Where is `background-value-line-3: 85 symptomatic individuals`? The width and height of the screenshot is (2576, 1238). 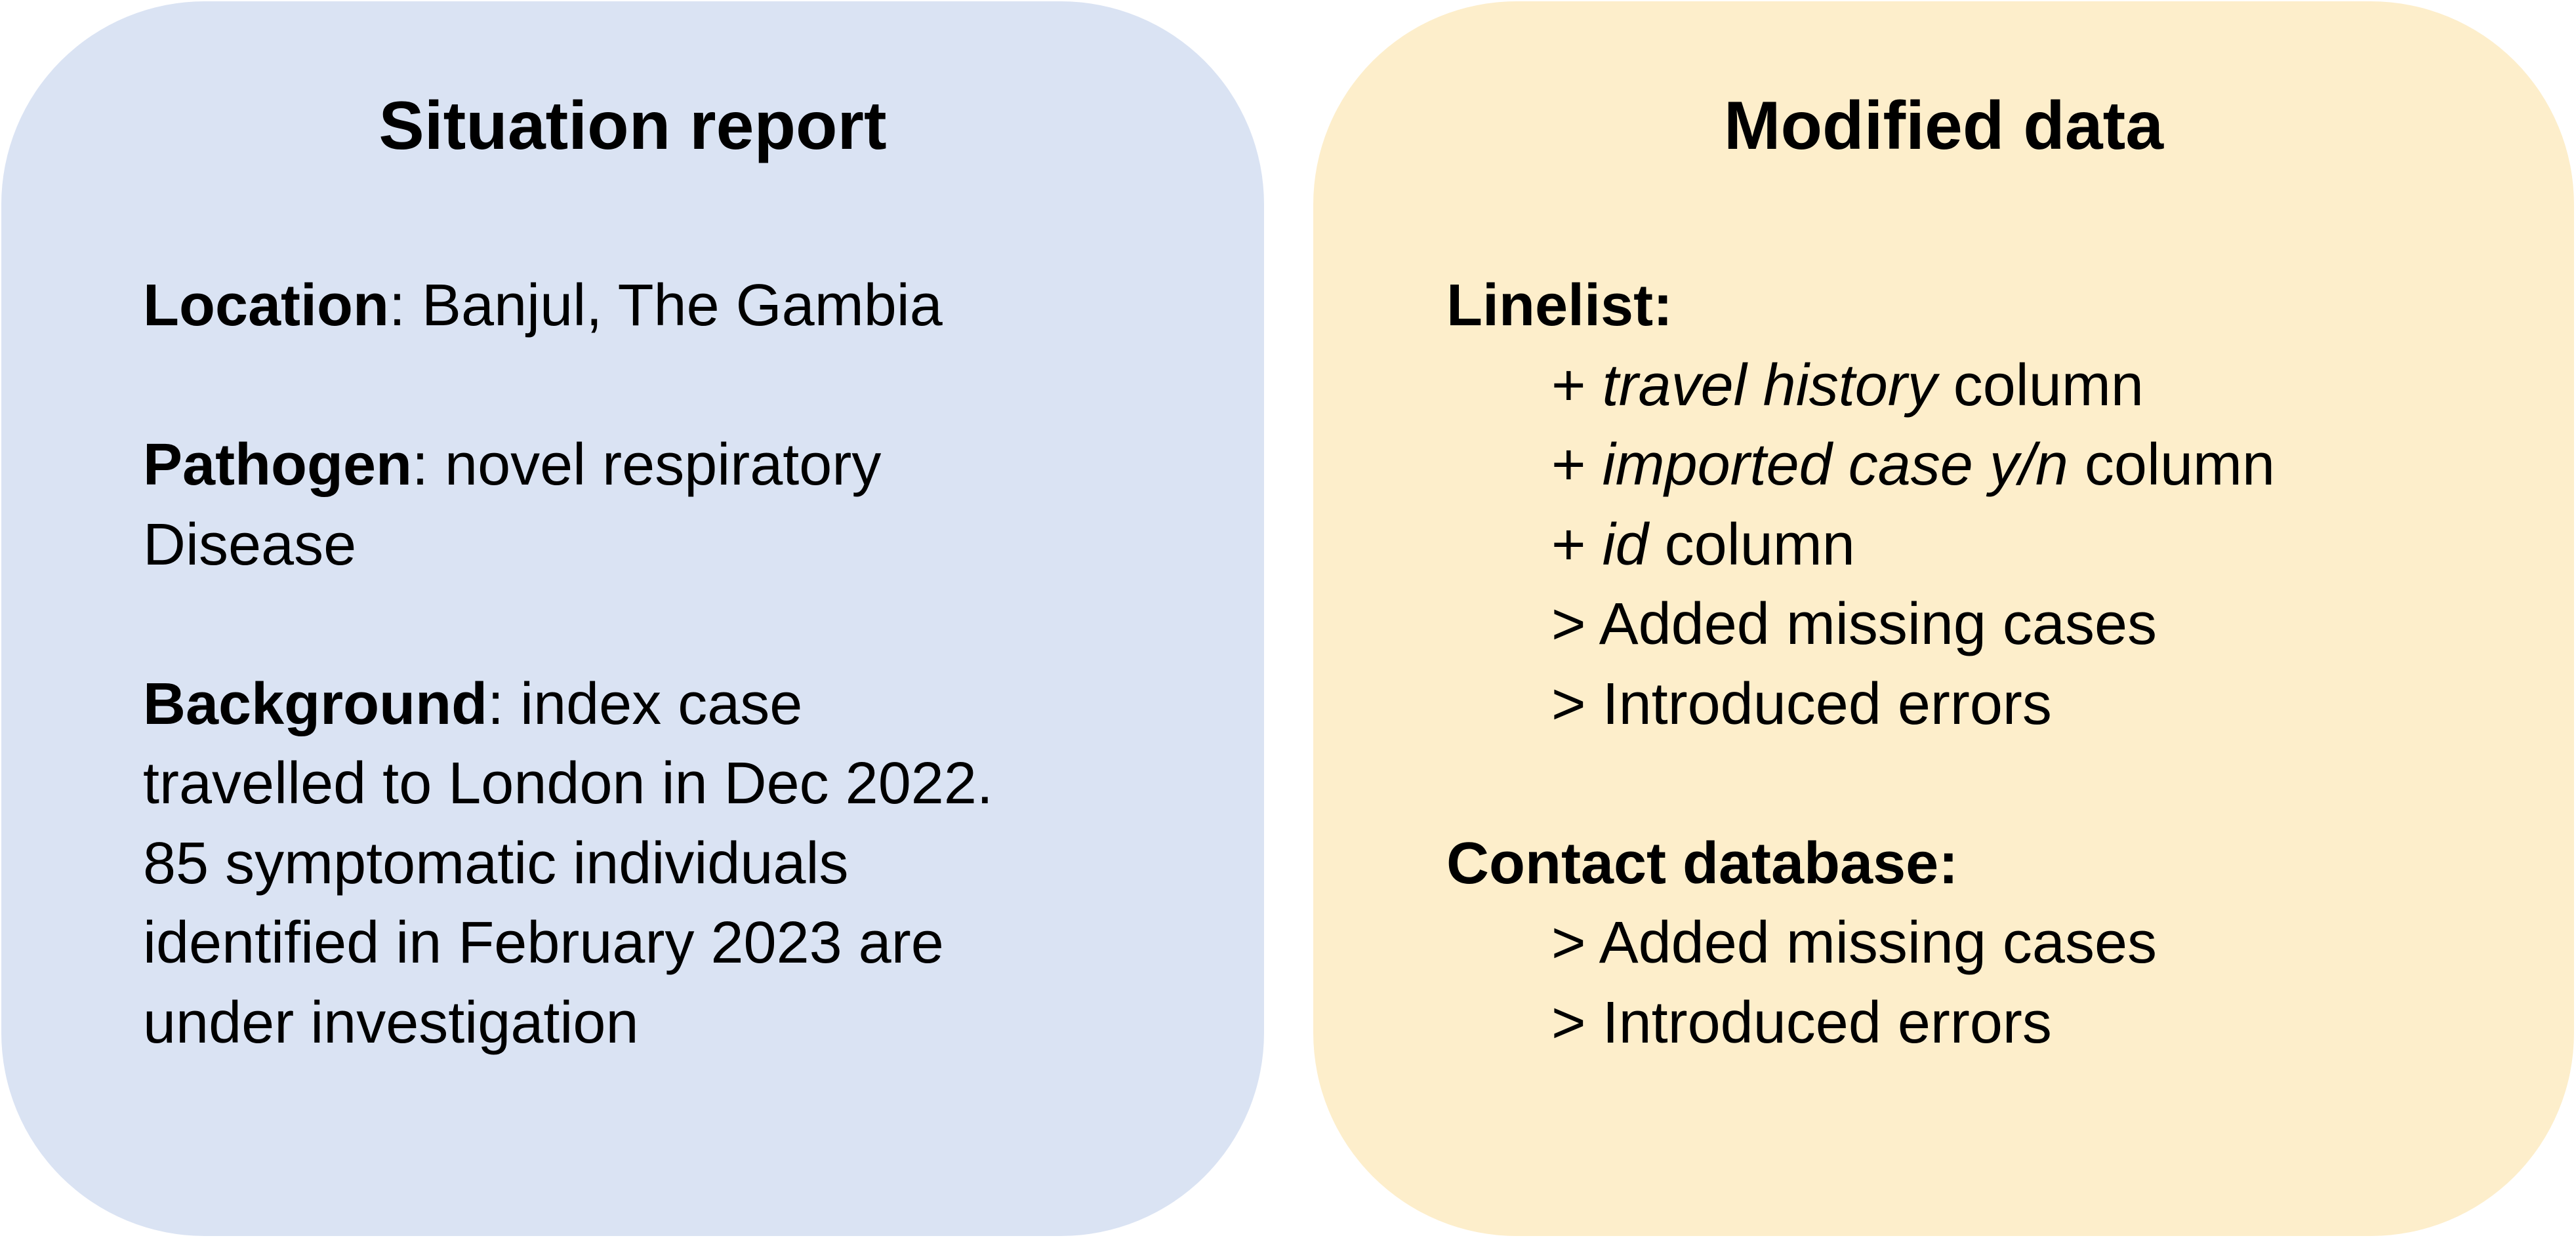 background-value-line-3: 85 symptomatic individuals is located at coordinates (496, 863).